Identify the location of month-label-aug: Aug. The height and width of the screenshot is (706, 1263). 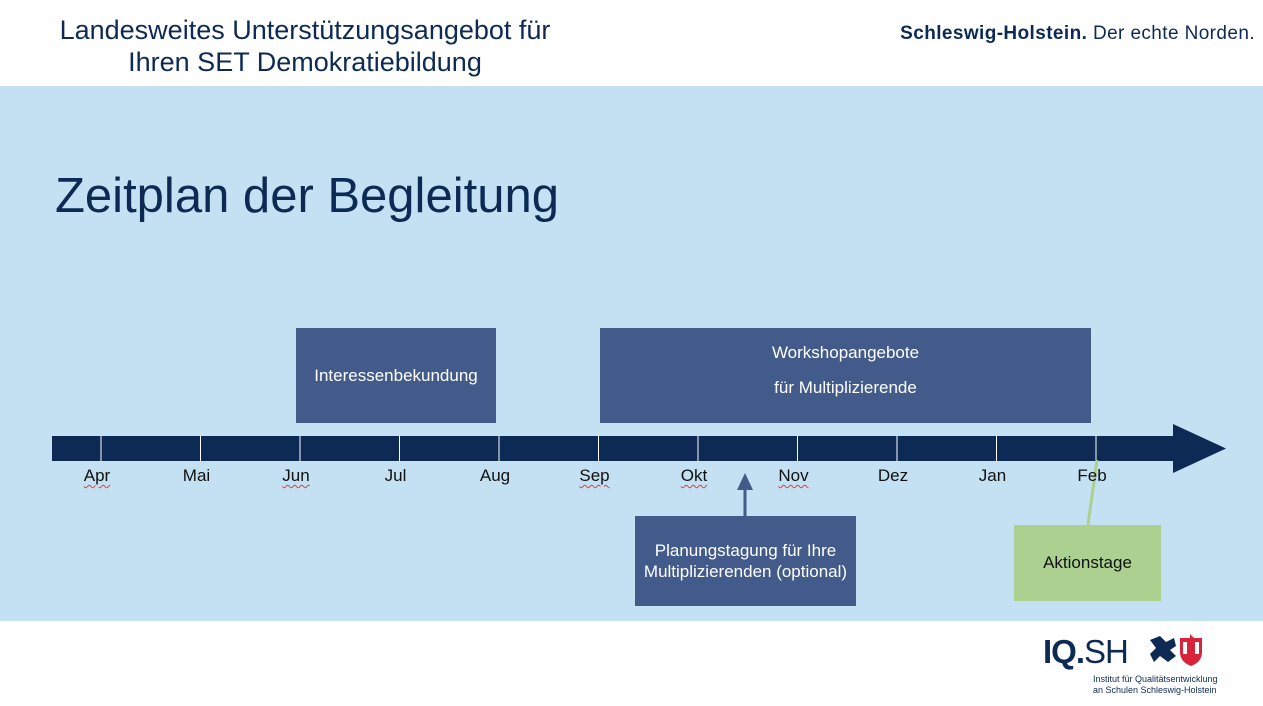
(495, 475).